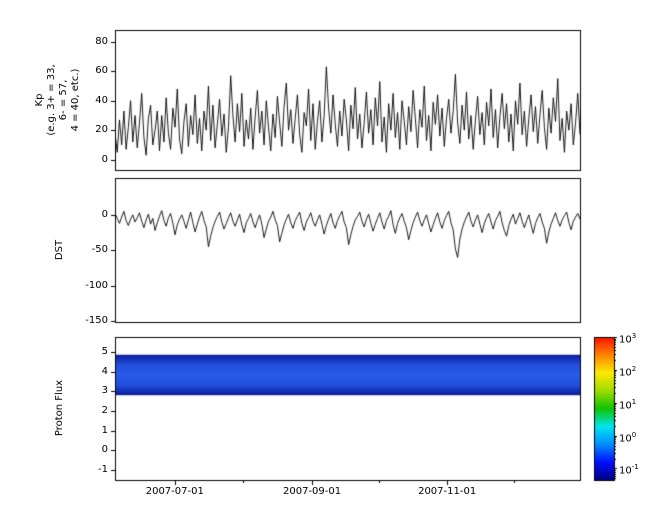 The height and width of the screenshot is (523, 665). I want to click on y-tick-label: 80, so click(101, 41).